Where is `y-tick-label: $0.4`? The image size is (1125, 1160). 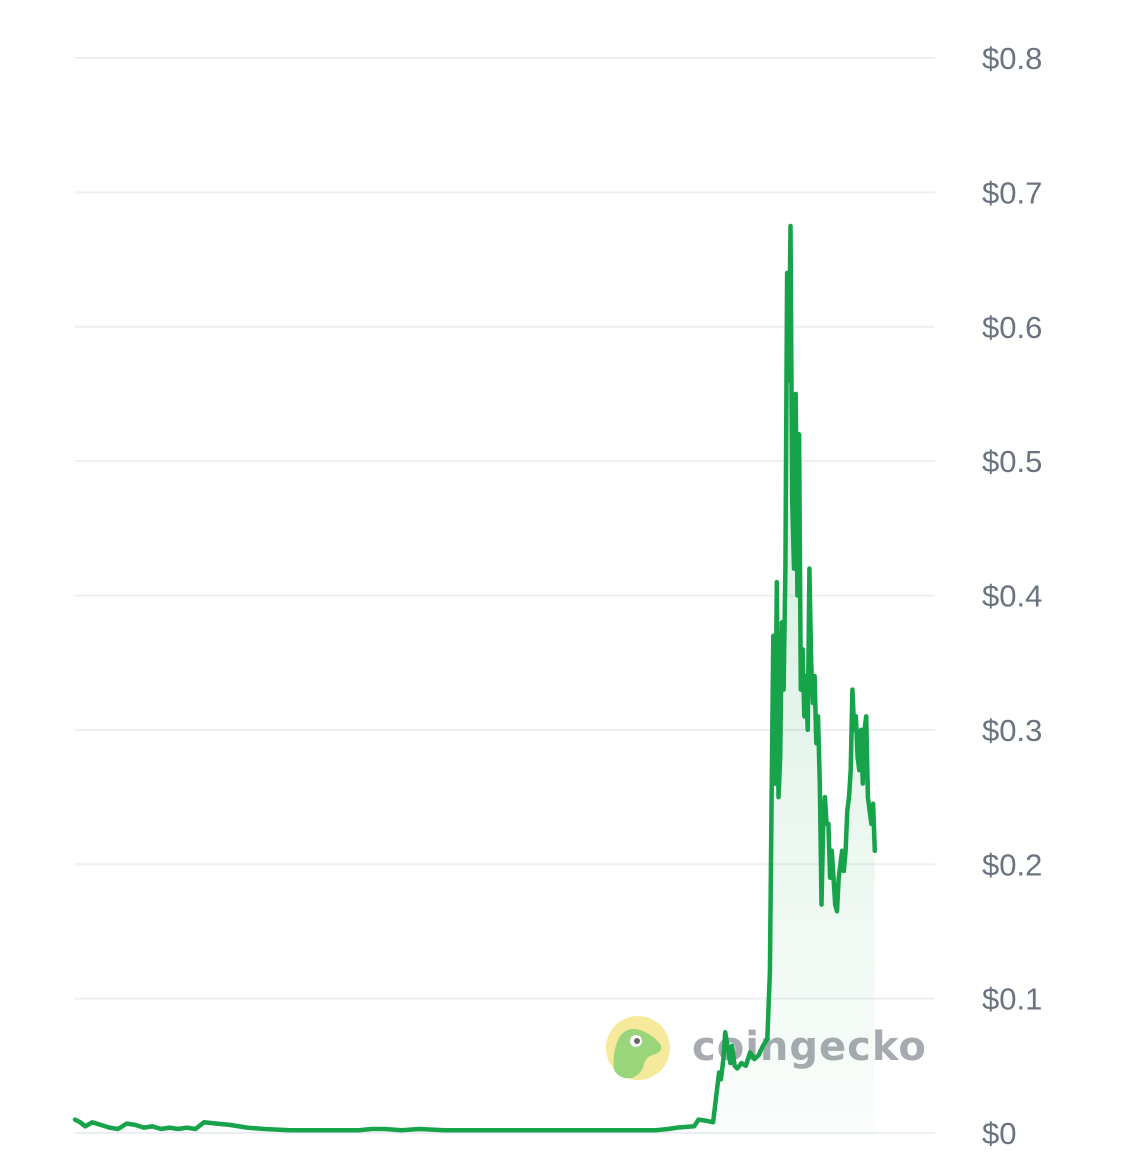 y-tick-label: $0.4 is located at coordinates (1012, 596).